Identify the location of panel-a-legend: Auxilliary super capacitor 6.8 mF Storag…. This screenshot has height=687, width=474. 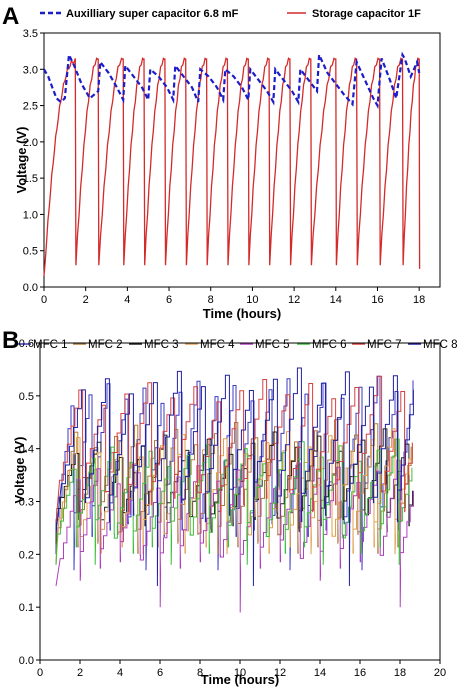
(230, 14).